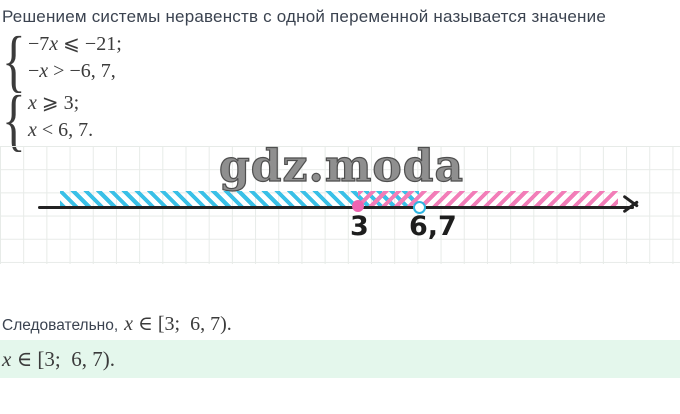  What do you see at coordinates (72, 71) in the screenshot?
I see `math-line-2: −x > −6, 7,` at bounding box center [72, 71].